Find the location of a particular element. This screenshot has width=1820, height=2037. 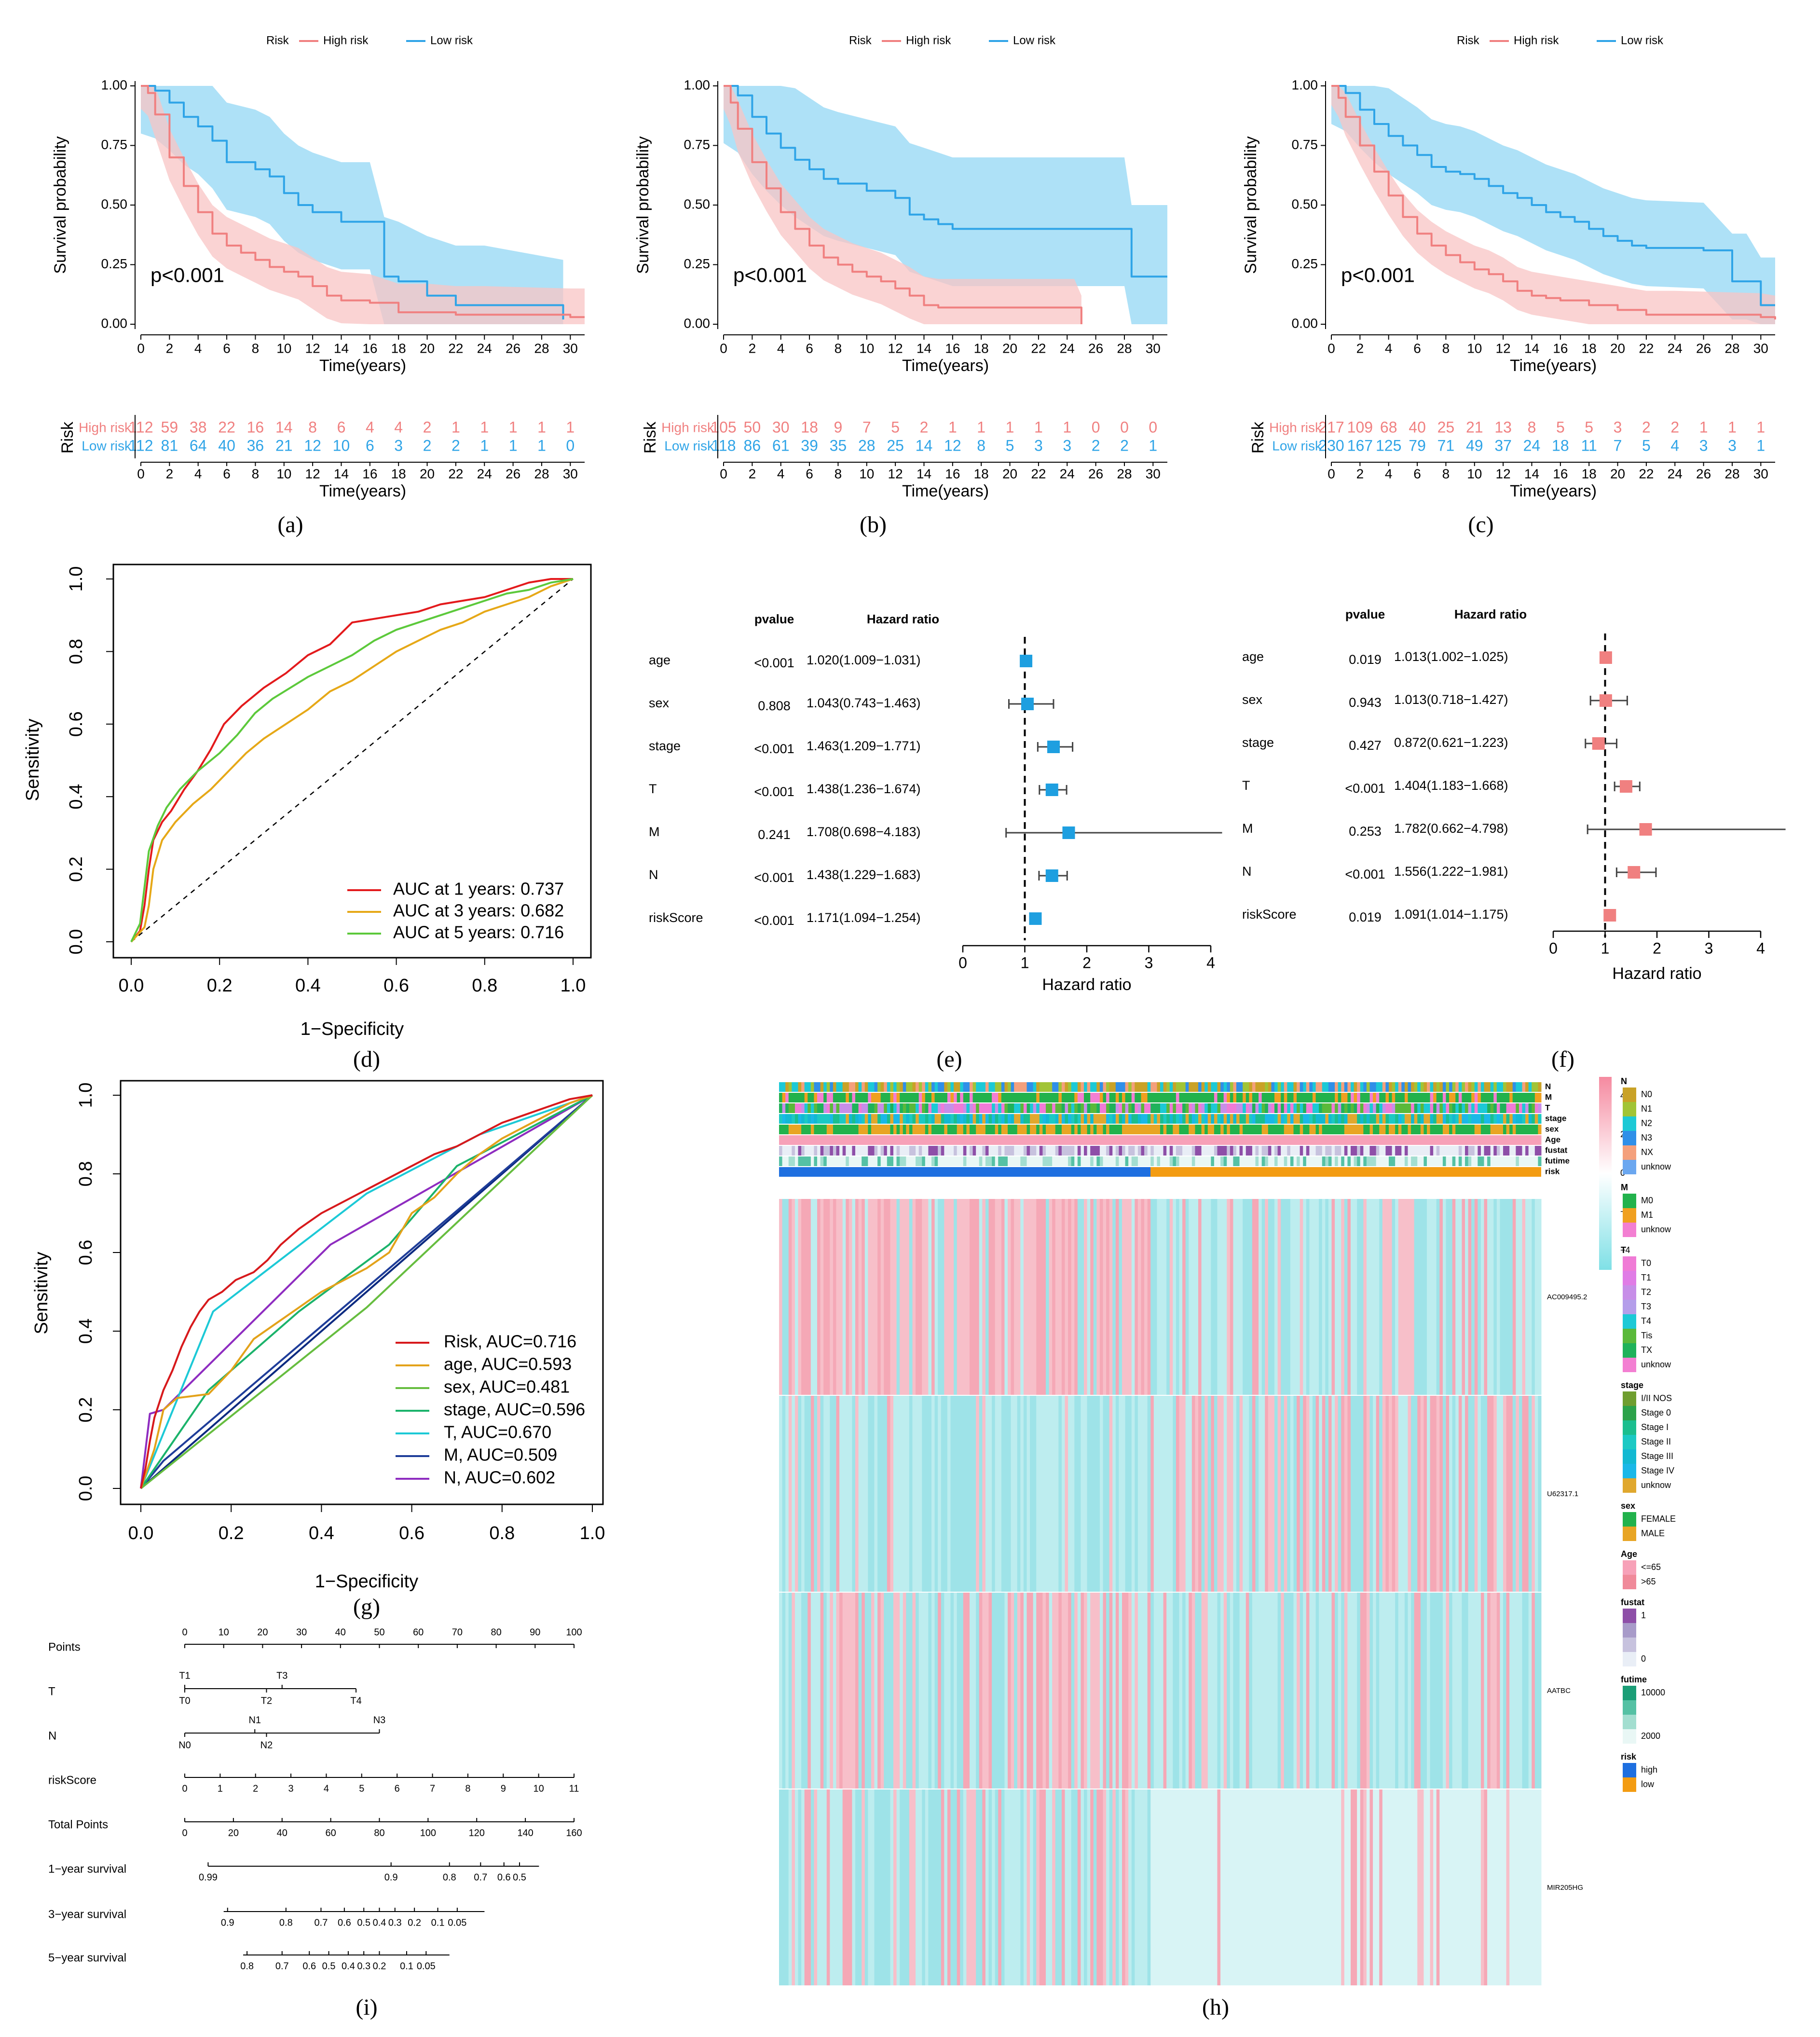

heatmap-legend-swatch is located at coordinates (1630, 1109).